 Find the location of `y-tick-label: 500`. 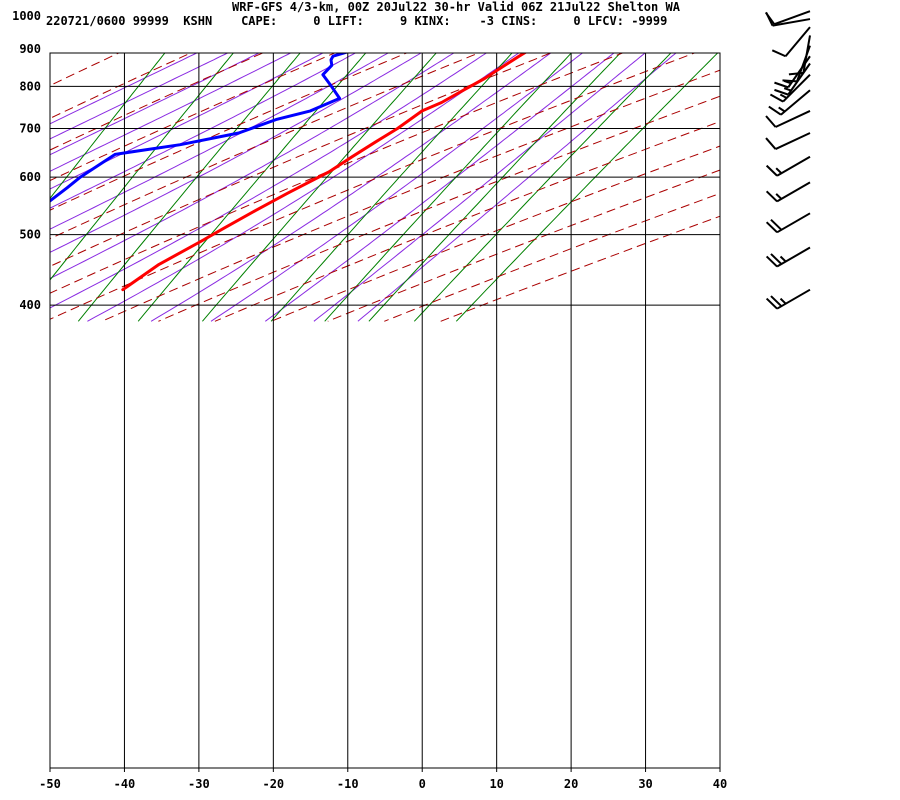

y-tick-label: 500 is located at coordinates (30, 235).